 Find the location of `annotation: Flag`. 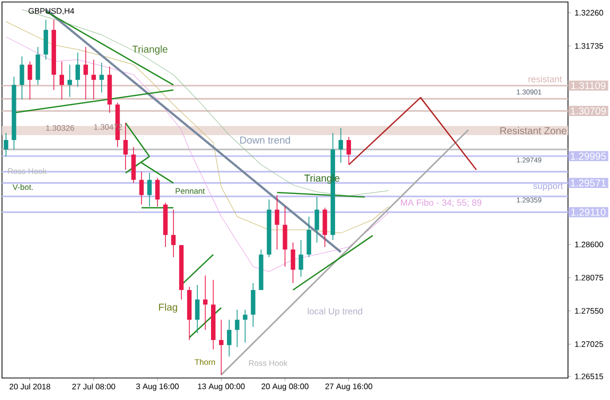

annotation: Flag is located at coordinates (168, 308).